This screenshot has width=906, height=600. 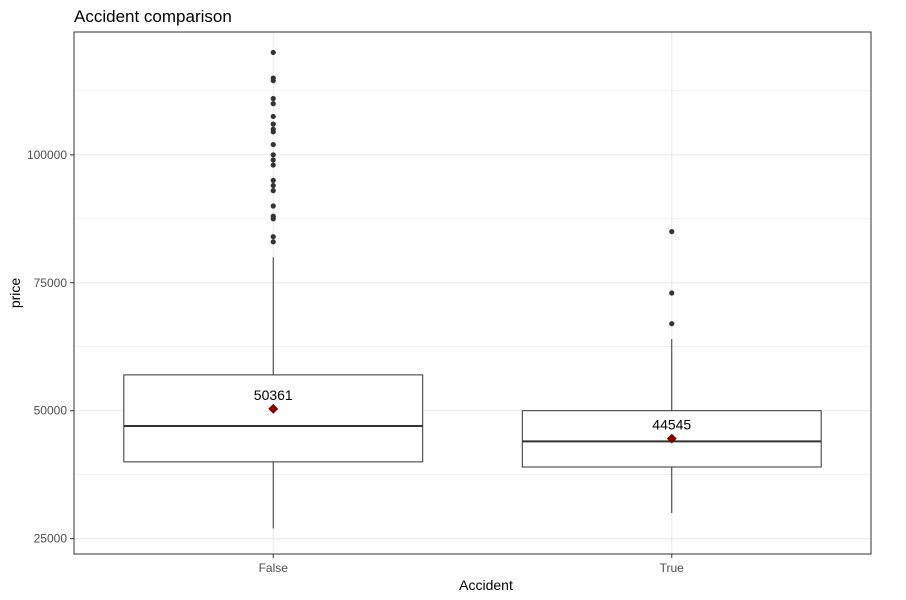 I want to click on mean-label: 44545, so click(x=671, y=425).